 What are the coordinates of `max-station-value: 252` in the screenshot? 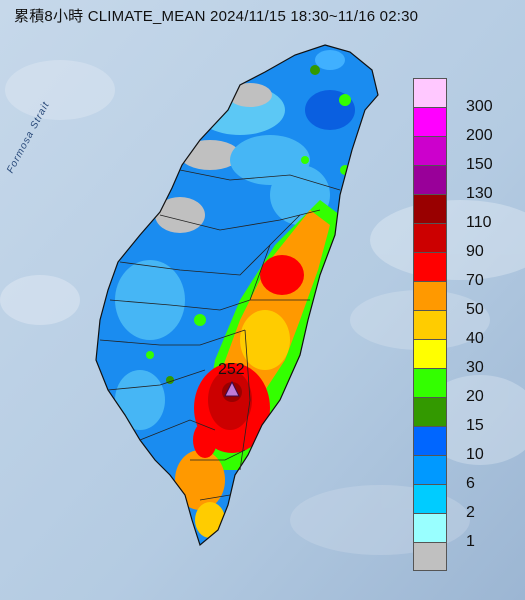 It's located at (231, 369).